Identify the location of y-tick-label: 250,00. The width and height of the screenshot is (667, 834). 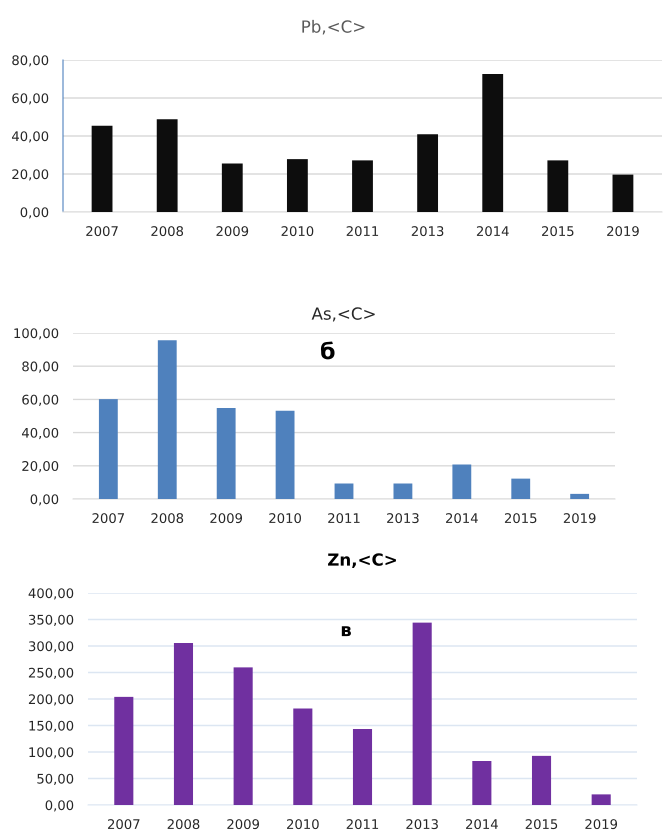
(51, 674).